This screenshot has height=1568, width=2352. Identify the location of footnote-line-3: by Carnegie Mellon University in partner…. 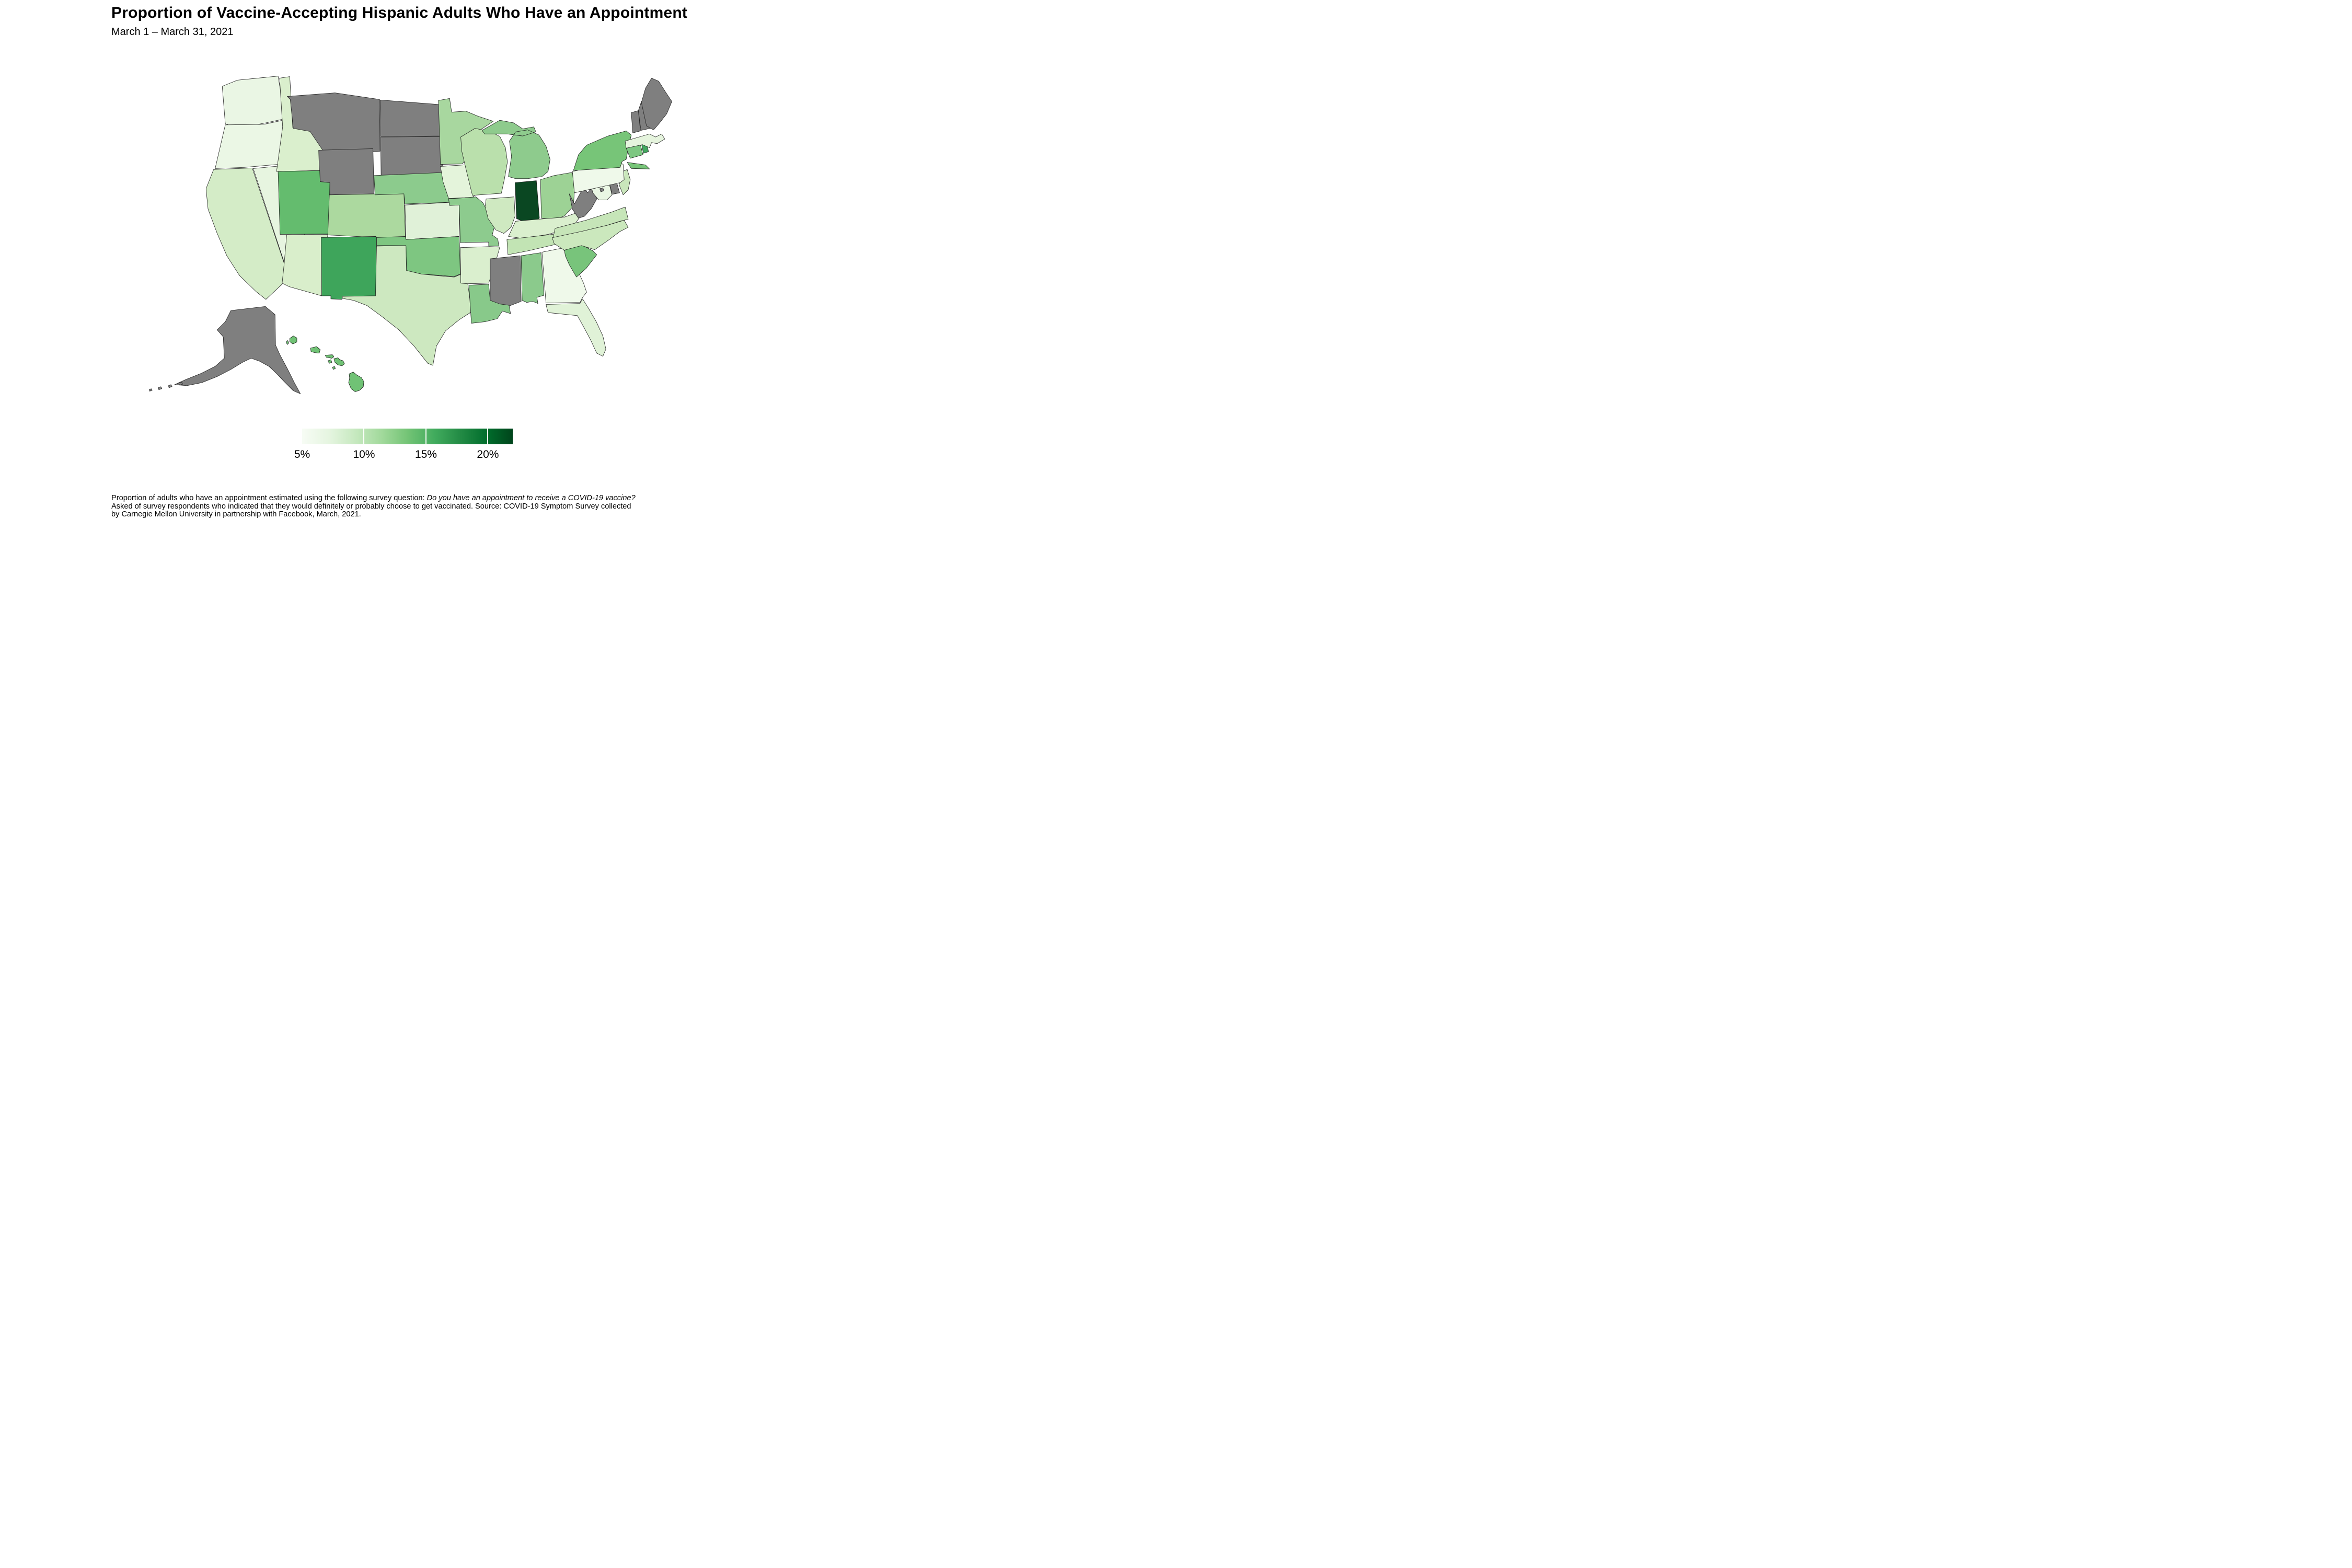
(236, 514).